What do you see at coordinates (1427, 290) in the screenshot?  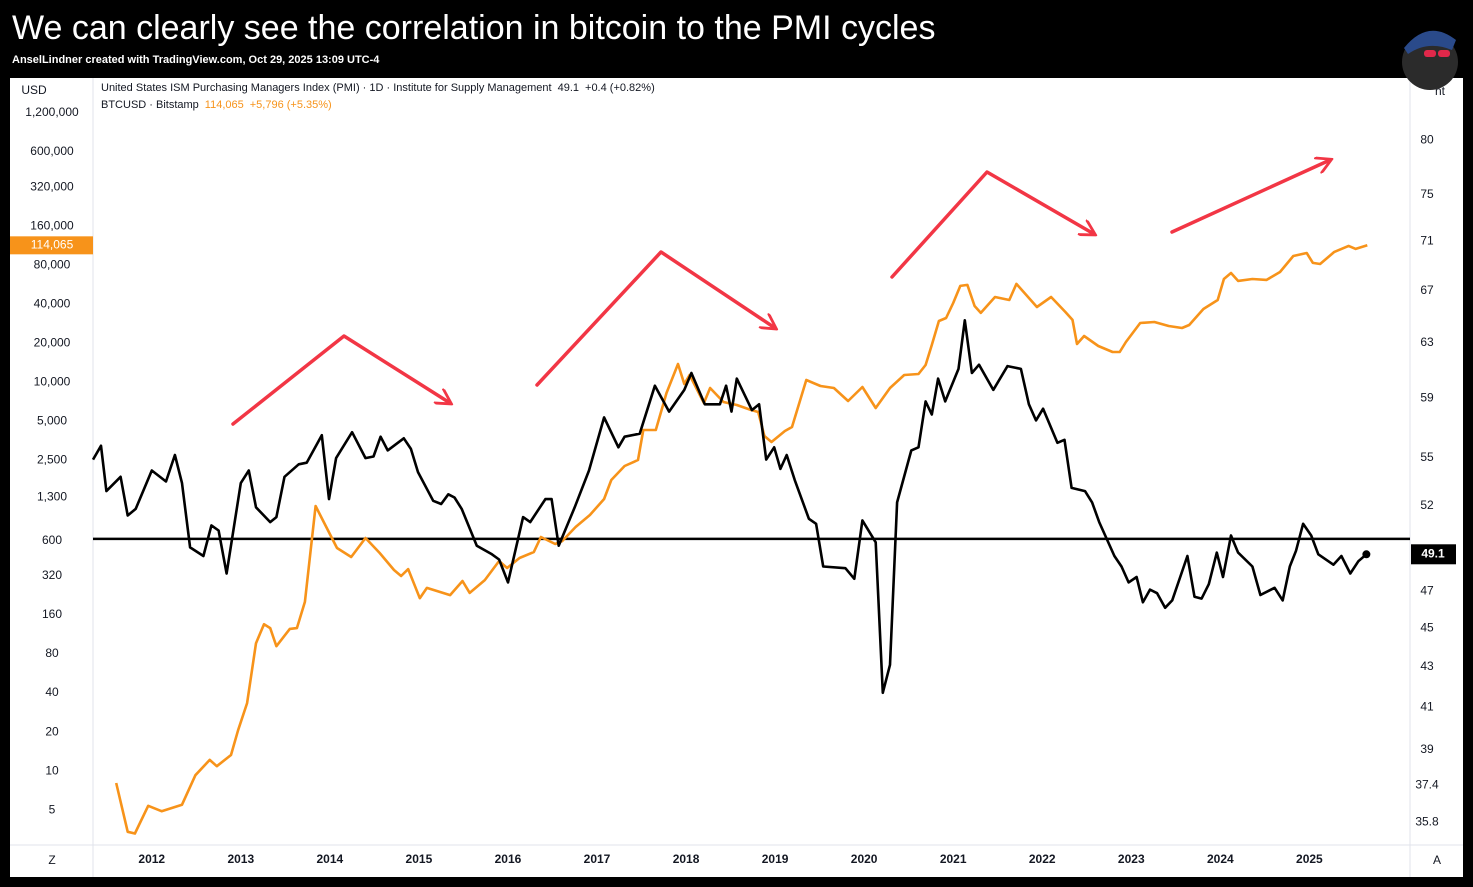 I see `y2-tick-label: 67` at bounding box center [1427, 290].